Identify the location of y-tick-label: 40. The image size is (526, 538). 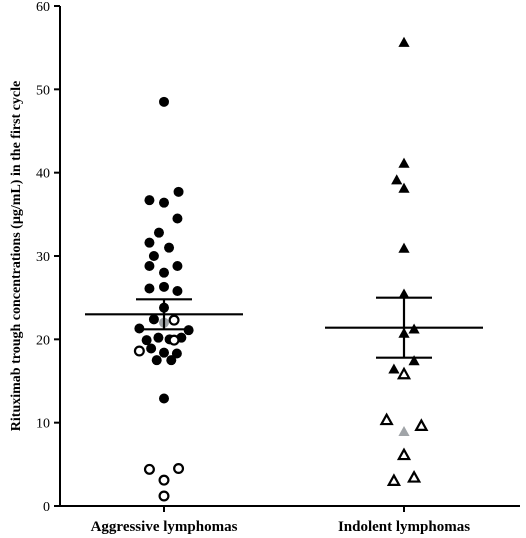
(43, 174).